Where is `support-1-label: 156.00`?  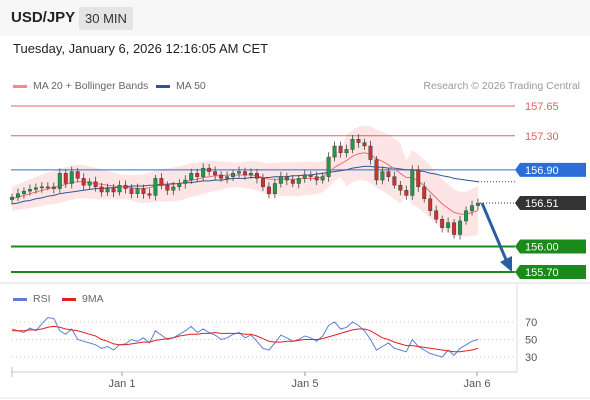 support-1-label: 156.00 is located at coordinates (542, 247).